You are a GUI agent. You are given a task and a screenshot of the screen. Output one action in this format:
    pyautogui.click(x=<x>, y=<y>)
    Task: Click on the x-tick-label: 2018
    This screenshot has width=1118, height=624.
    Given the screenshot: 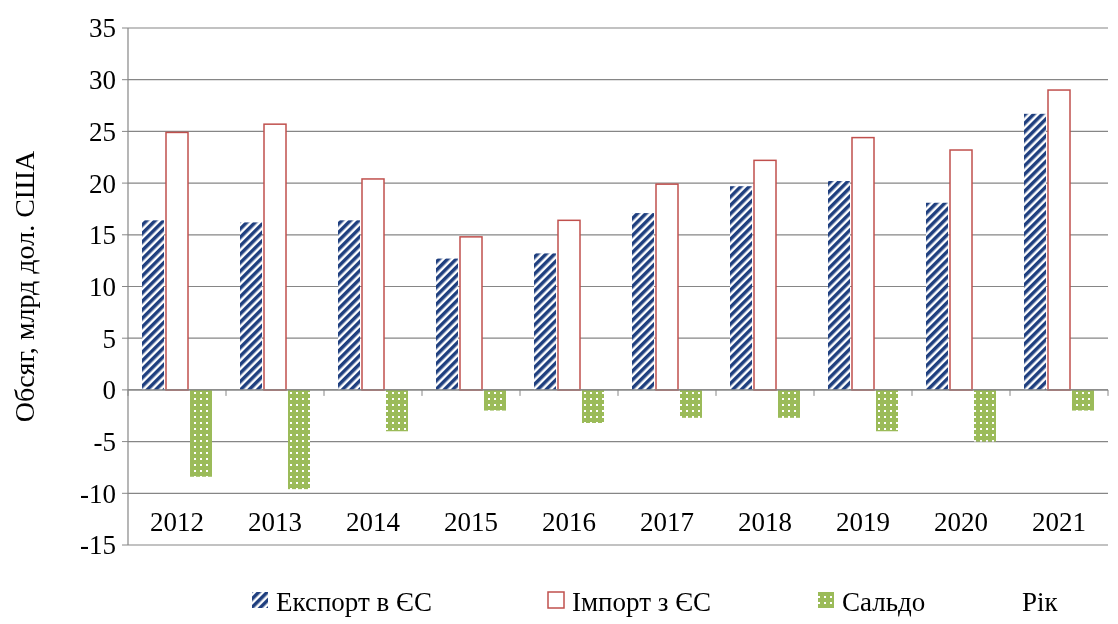 What is the action you would take?
    pyautogui.click(x=765, y=522)
    